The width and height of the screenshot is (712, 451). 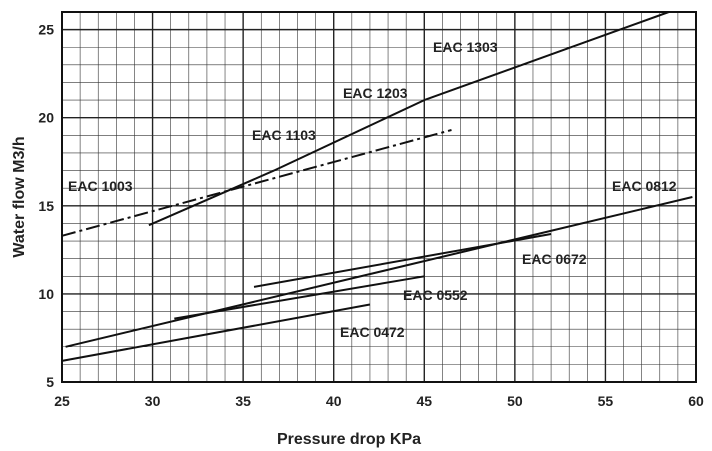 I want to click on y-tick-label: 5, so click(x=50, y=382).